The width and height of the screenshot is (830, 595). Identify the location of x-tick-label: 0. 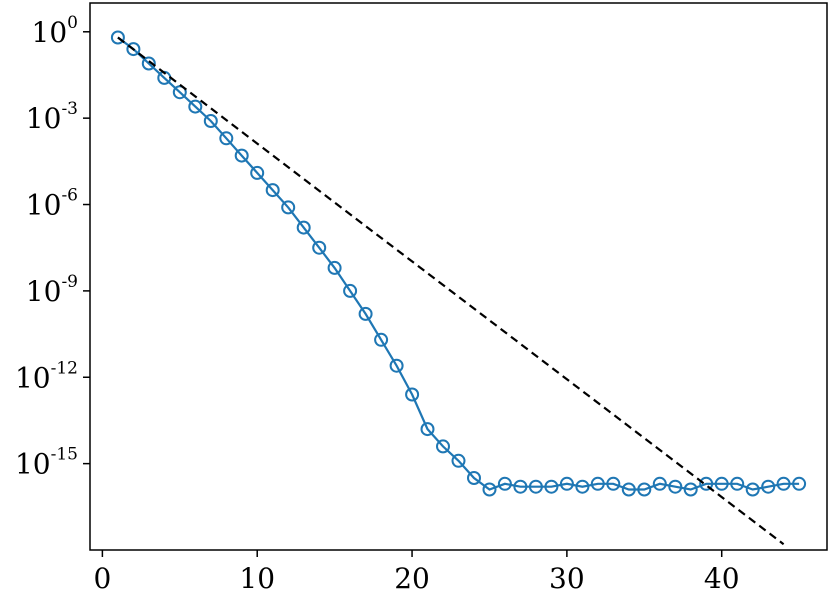
(102, 578).